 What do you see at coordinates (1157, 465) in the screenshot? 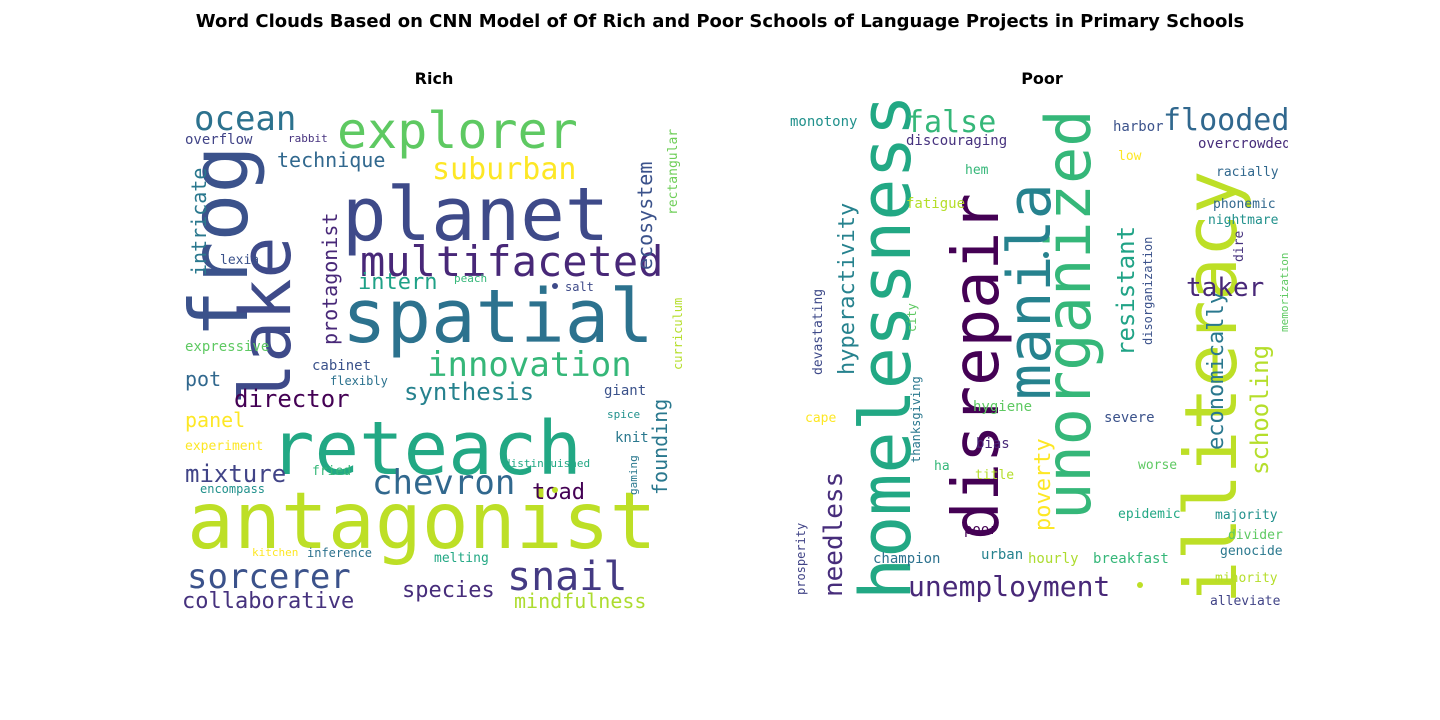
I see `poor-word-worse: worse` at bounding box center [1157, 465].